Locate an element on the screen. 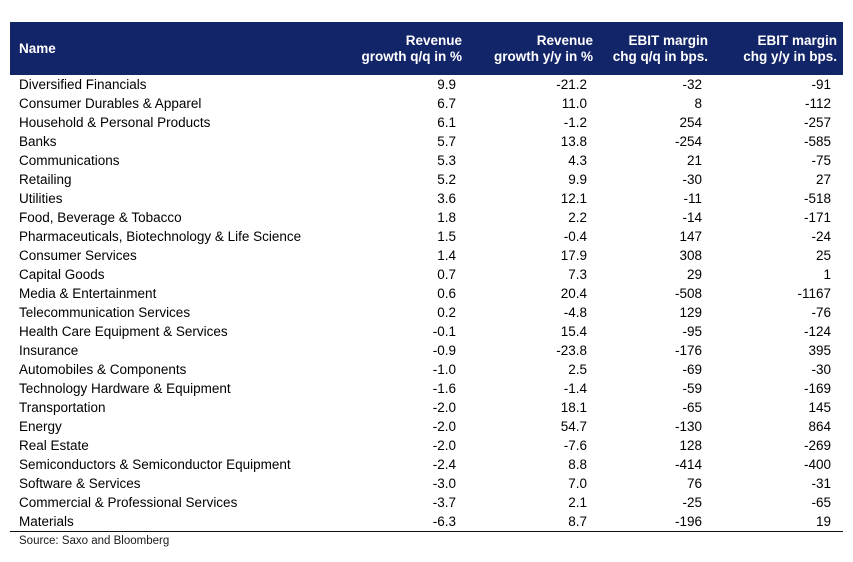 The image size is (853, 562). table-row: Utilities 3.6 12.1 -11 -518 is located at coordinates (426, 198).